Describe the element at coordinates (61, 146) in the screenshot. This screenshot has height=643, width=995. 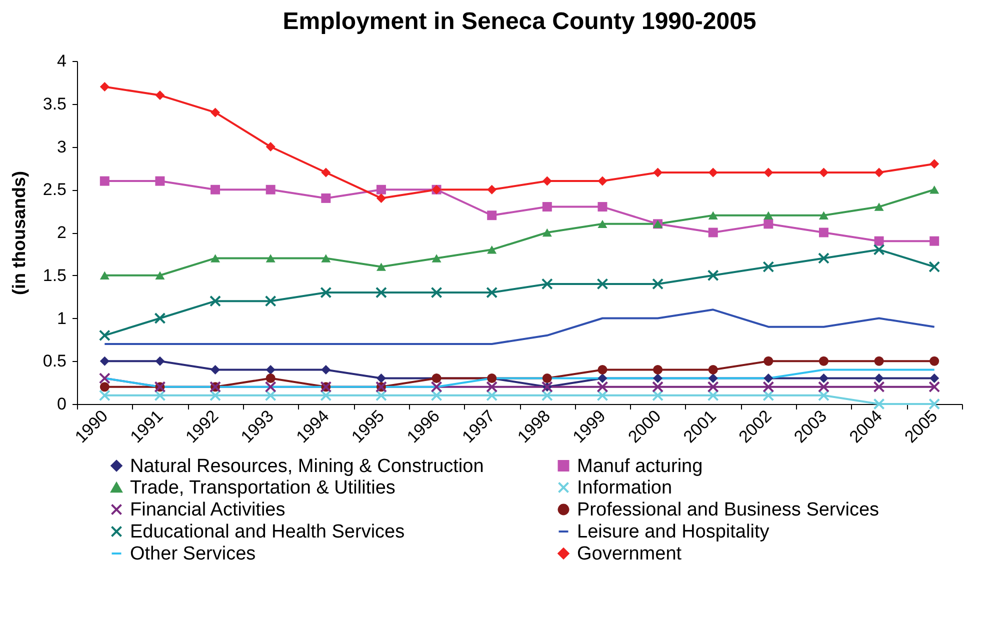
I see `y-tick-label: 3` at that location.